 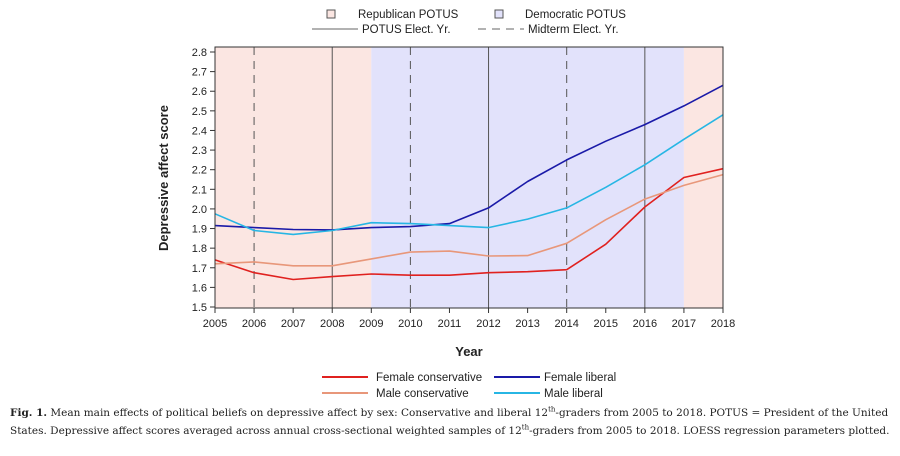 What do you see at coordinates (199, 171) in the screenshot?
I see `y-tick-label: 2.2` at bounding box center [199, 171].